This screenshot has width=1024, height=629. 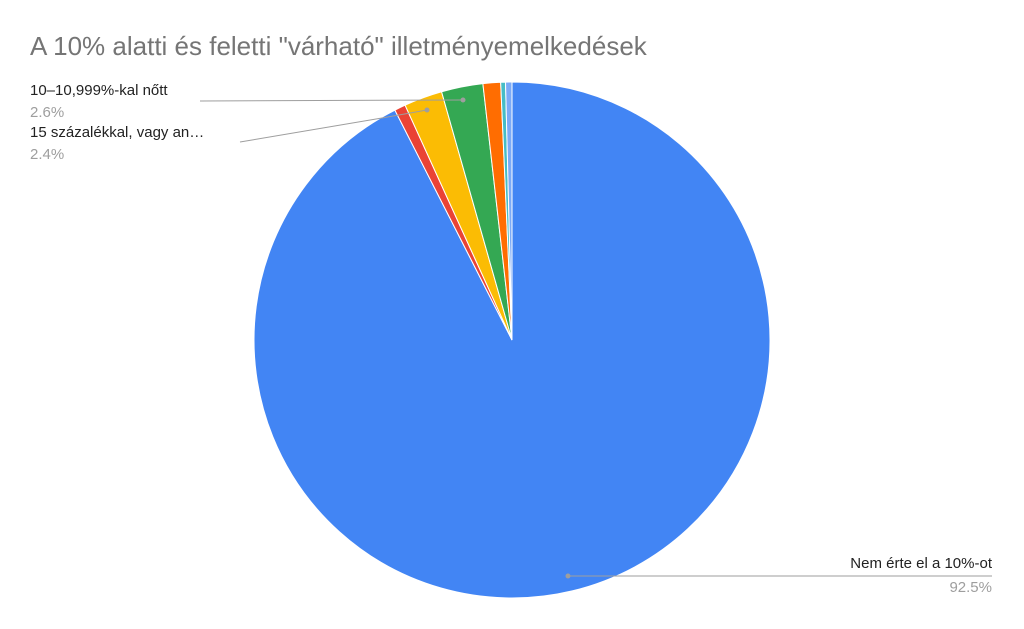 What do you see at coordinates (99, 90) in the screenshot?
I see `slice-label: 10–10,999%-kal nőtt` at bounding box center [99, 90].